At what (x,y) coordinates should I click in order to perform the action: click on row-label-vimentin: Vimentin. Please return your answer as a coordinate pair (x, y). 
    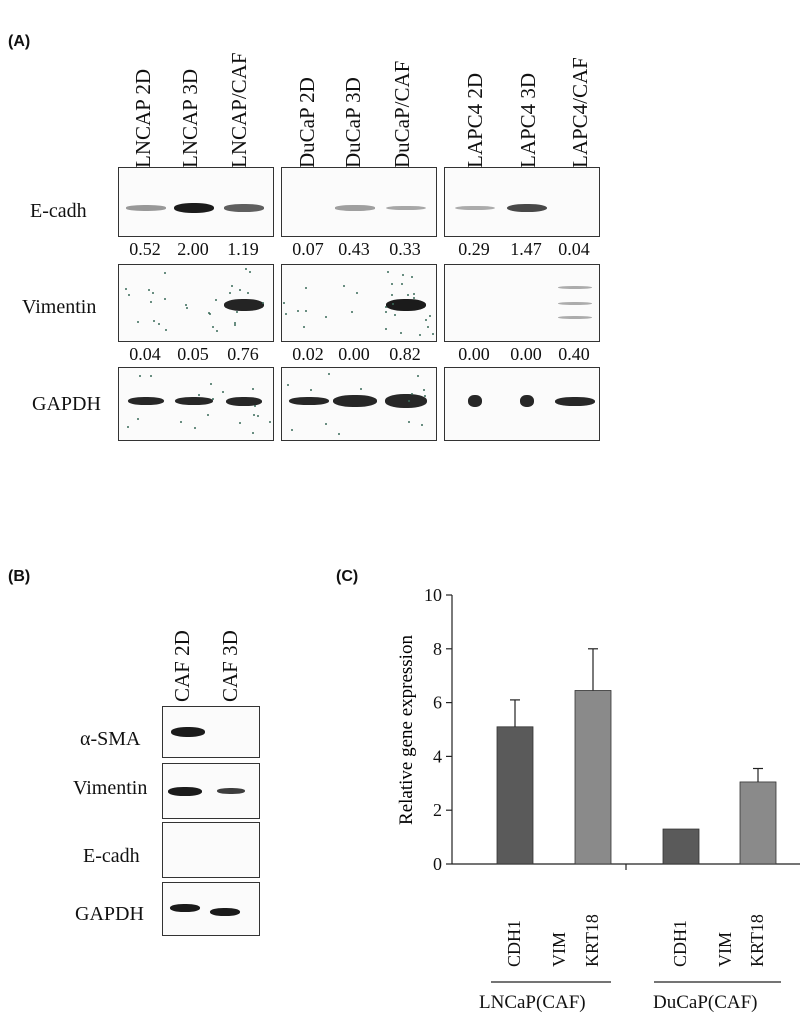
    Looking at the image, I should click on (110, 788).